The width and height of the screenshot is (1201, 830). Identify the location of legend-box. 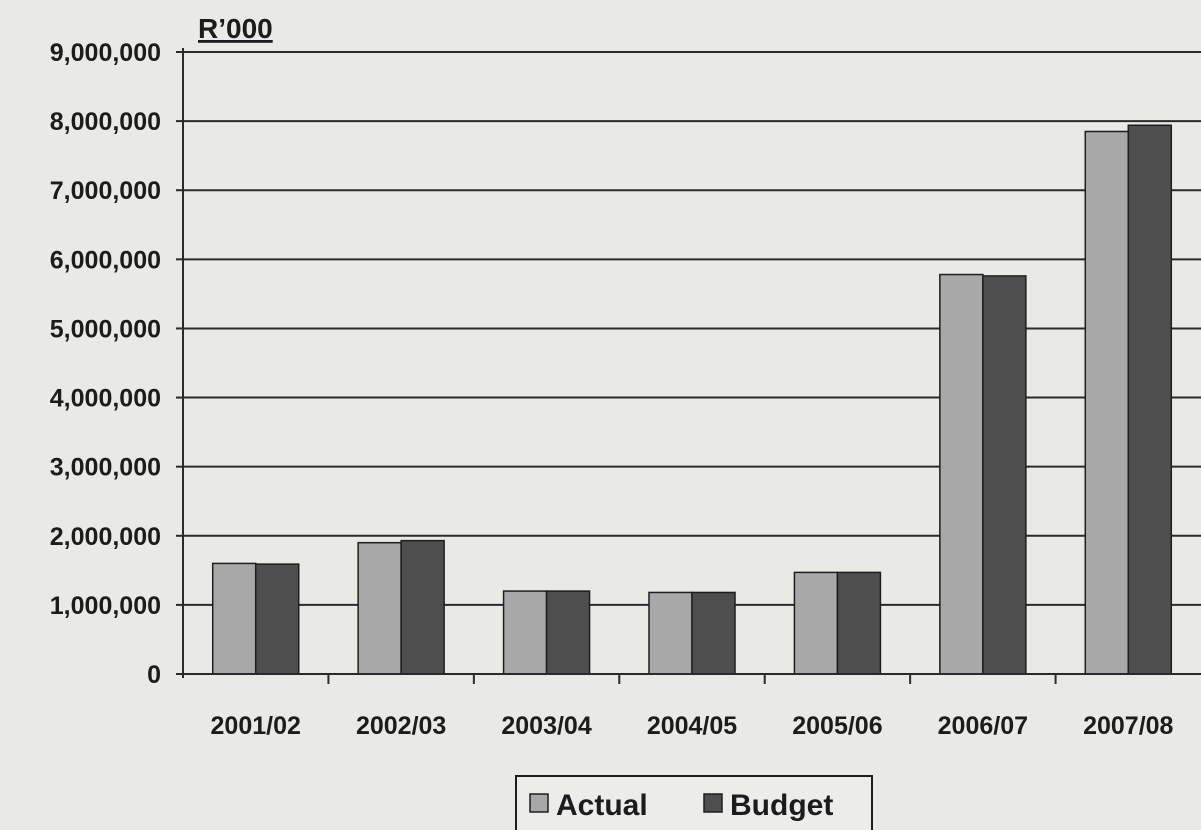
(694, 802).